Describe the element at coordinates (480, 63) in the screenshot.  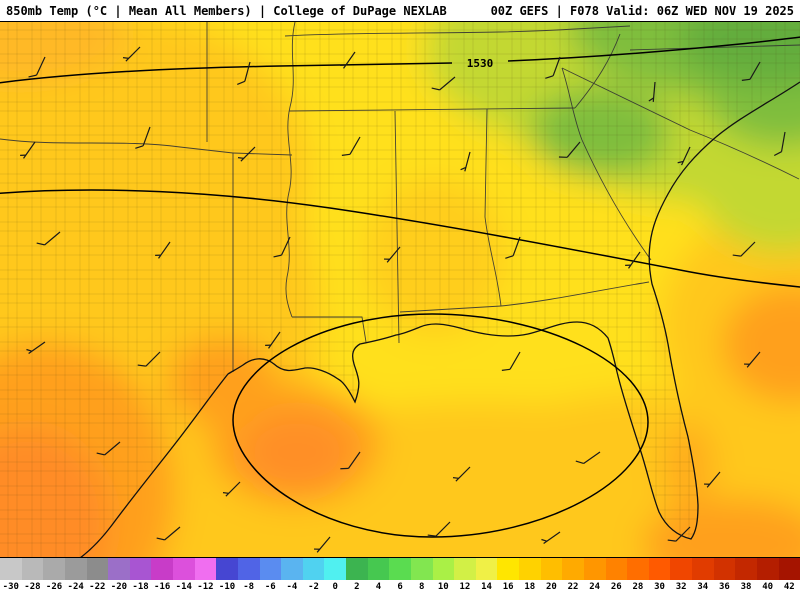
I see `height-contour-label: 1530` at that location.